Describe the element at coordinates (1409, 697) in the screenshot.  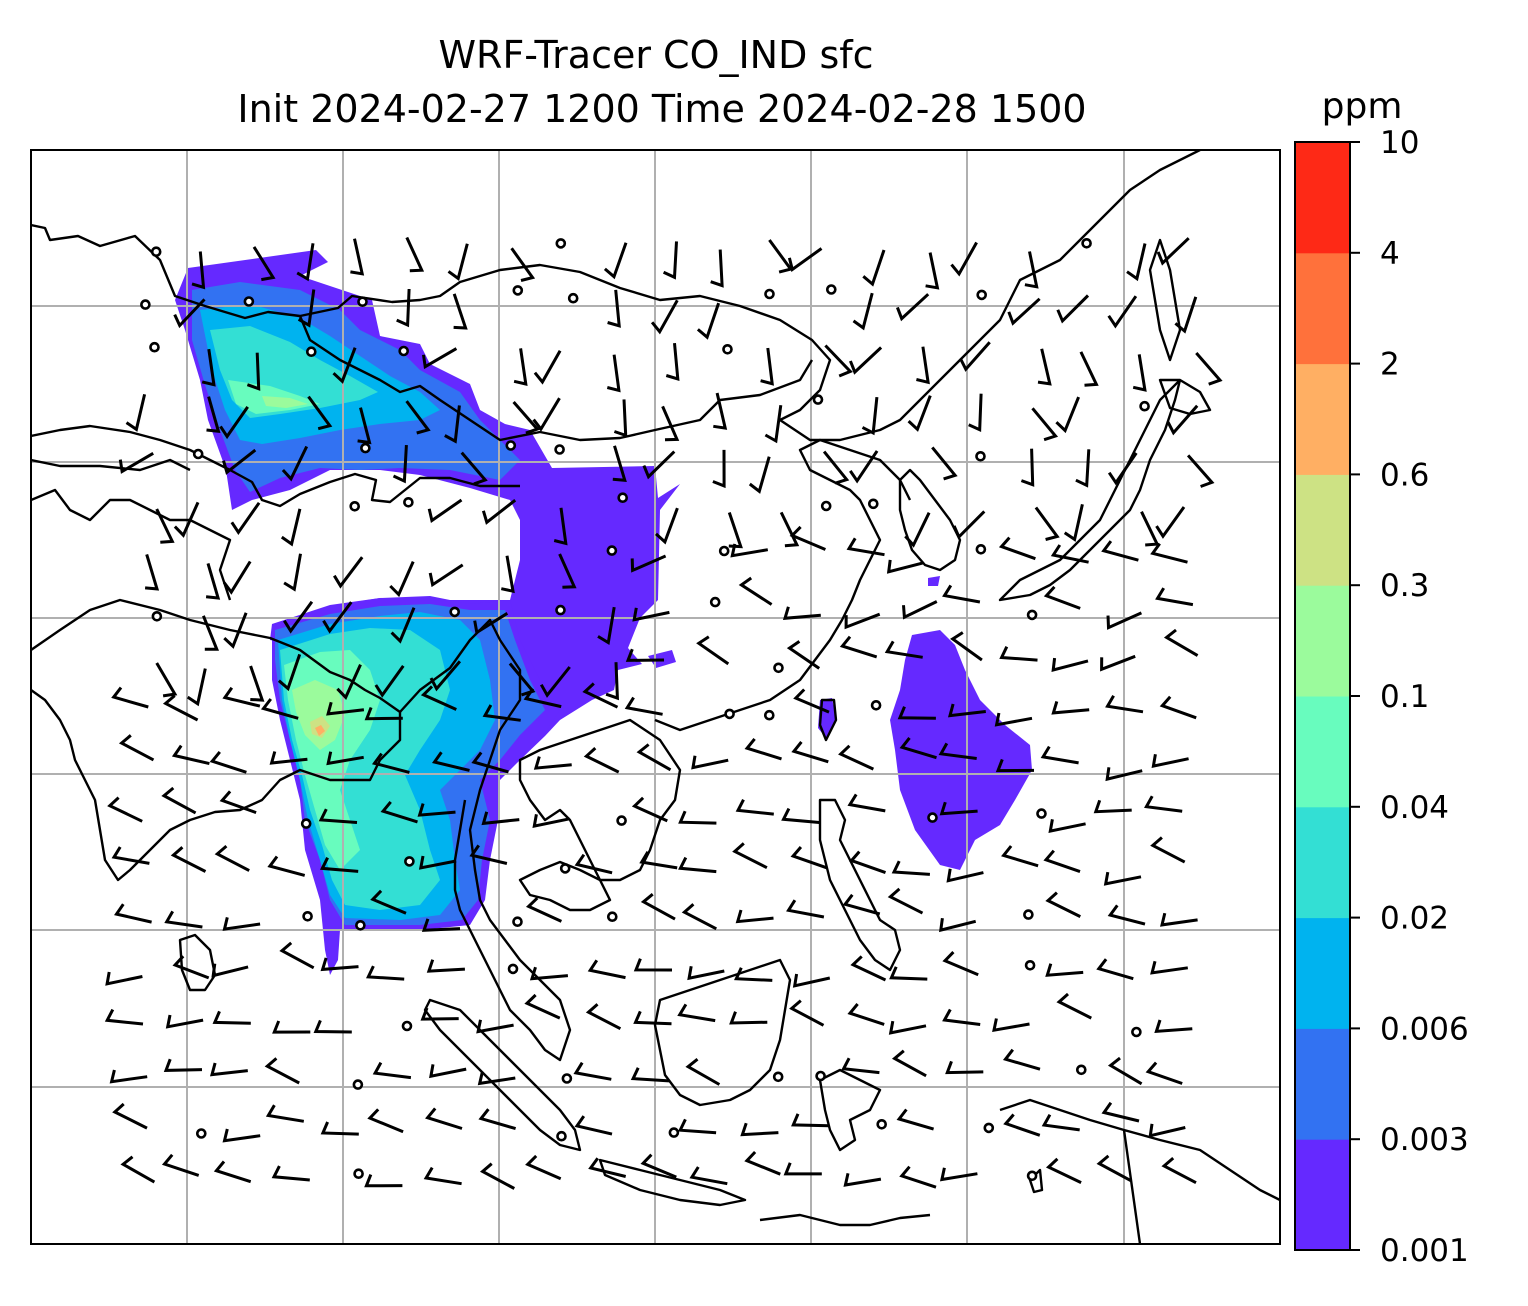
I see `colorbar-ticks: 0.001 0.003 0.006 0.02 0.04 0.1 0.3 0.6 2 4 10` at that location.